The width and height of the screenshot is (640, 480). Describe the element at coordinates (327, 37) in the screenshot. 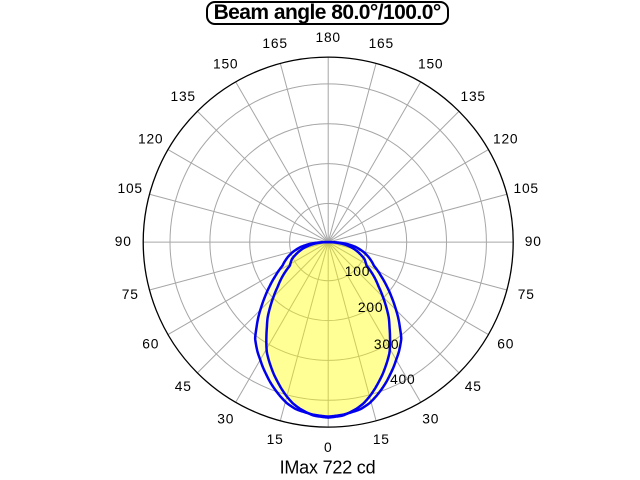

I see `svg-text: 180` at that location.